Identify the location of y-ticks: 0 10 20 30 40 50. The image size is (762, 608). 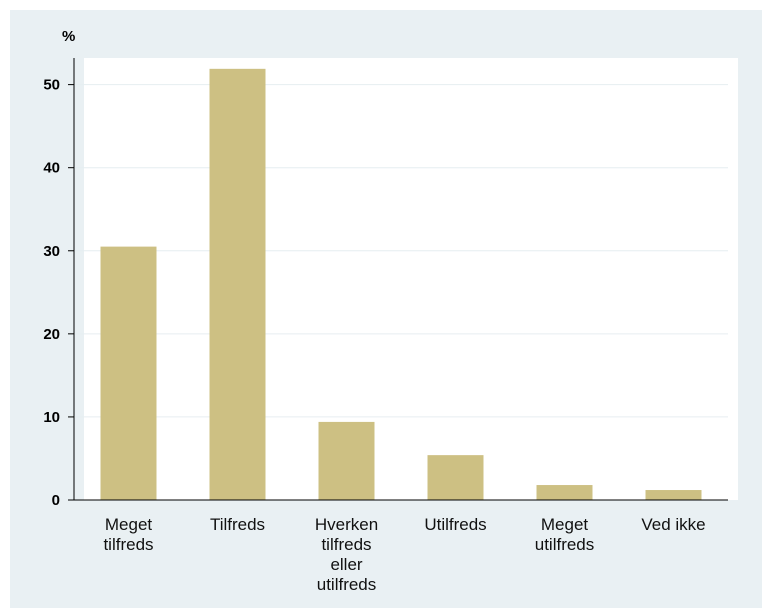
(58, 293).